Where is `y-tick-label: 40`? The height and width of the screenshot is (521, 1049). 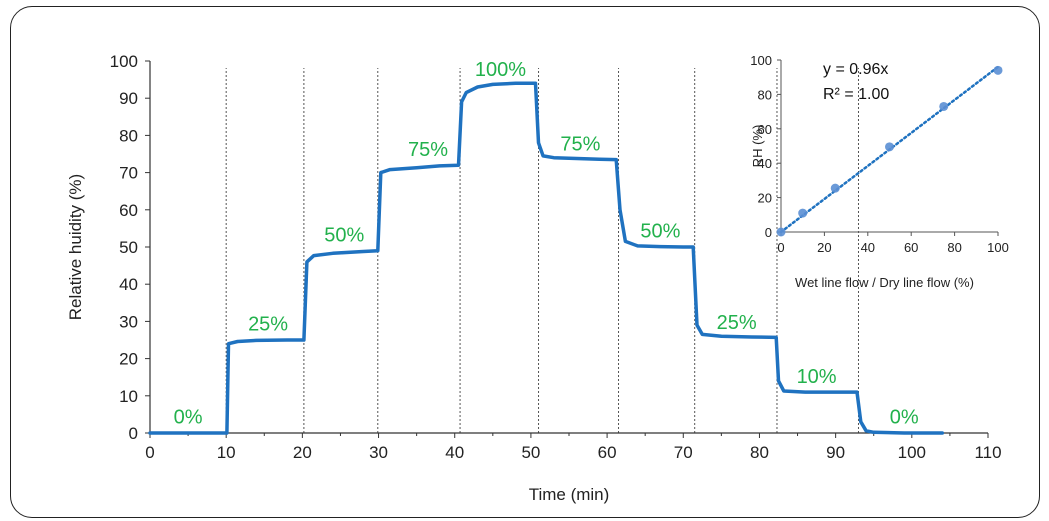 y-tick-label: 40 is located at coordinates (128, 284).